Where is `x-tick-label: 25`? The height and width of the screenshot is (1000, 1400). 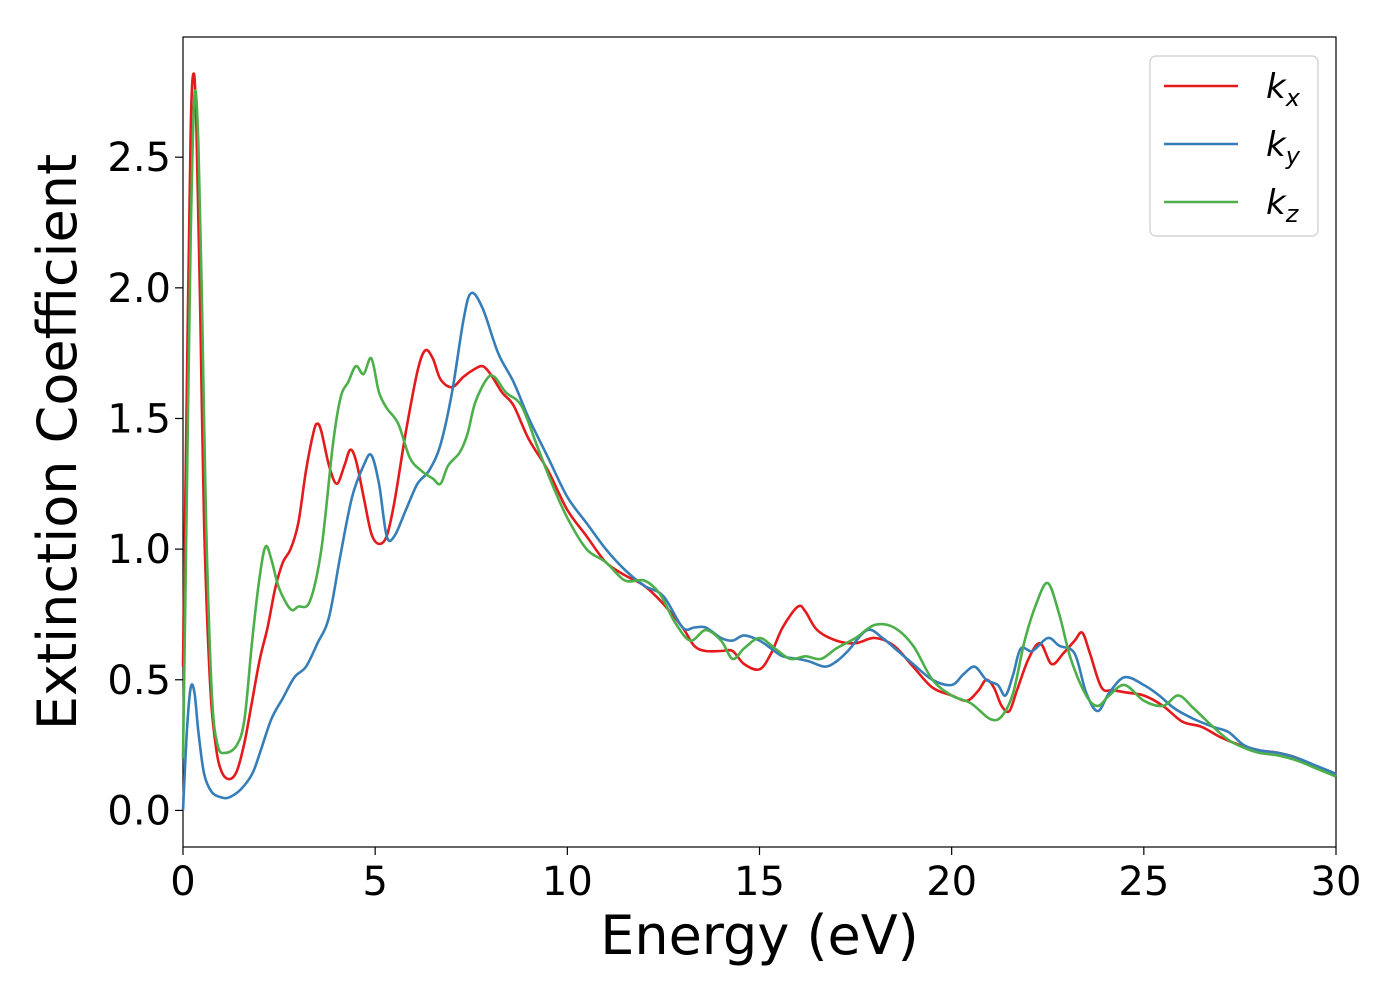 x-tick-label: 25 is located at coordinates (1143, 882).